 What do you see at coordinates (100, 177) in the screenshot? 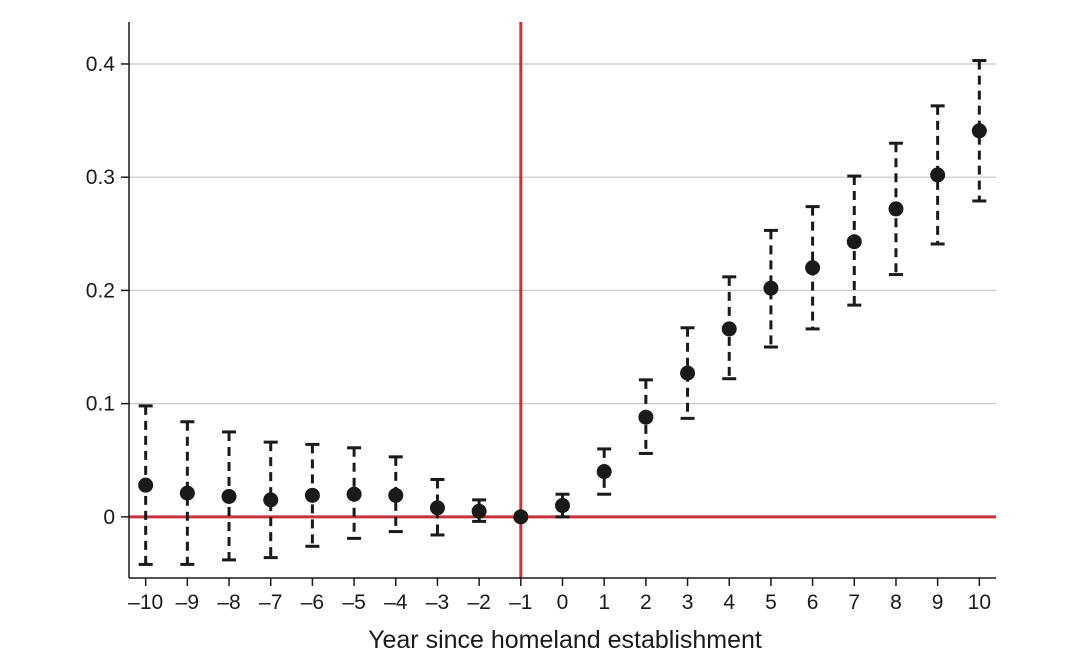
I see `y-tick-label: 0.3` at bounding box center [100, 177].